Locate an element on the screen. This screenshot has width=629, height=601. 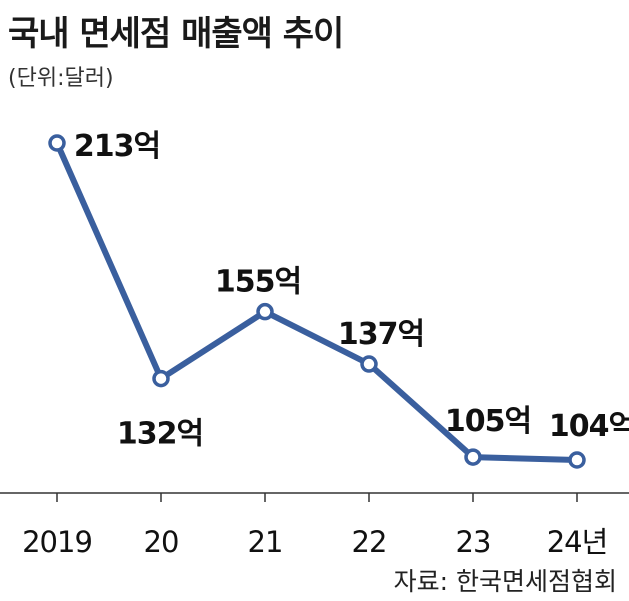
x-tick-label: 2019 is located at coordinates (57, 542).